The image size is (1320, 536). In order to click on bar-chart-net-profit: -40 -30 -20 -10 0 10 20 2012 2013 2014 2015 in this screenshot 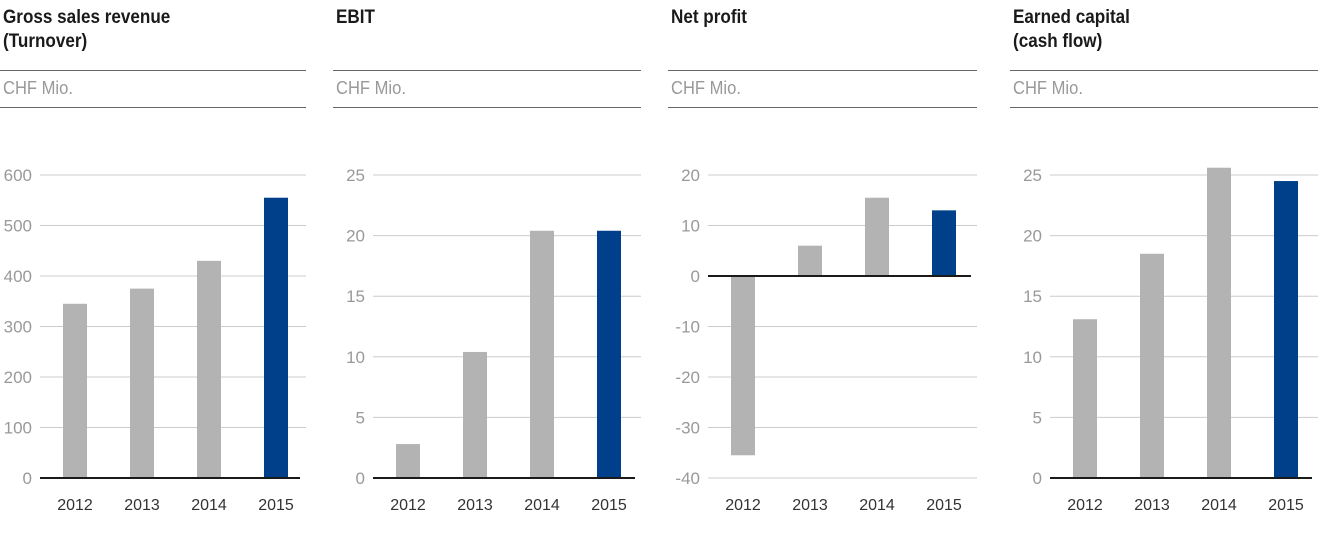, I will do `click(826, 340)`.